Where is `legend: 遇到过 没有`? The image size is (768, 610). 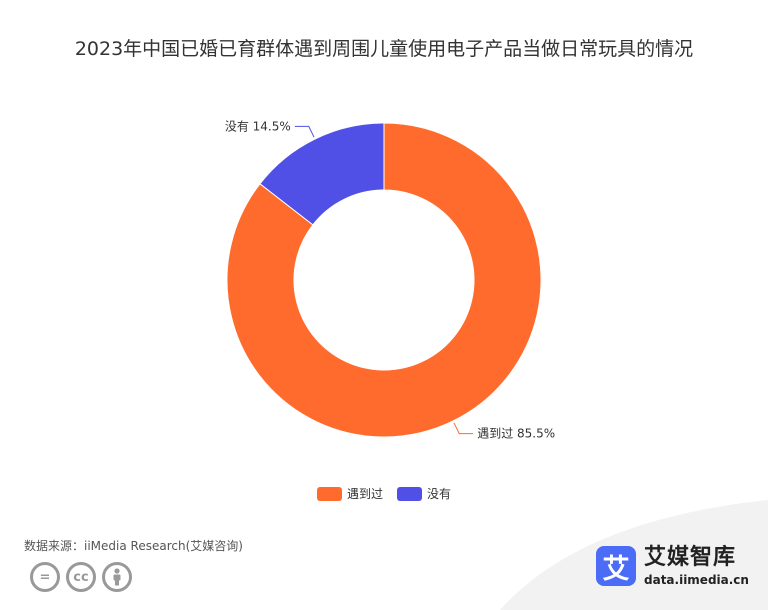 legend: 遇到过 没有 is located at coordinates (384, 493).